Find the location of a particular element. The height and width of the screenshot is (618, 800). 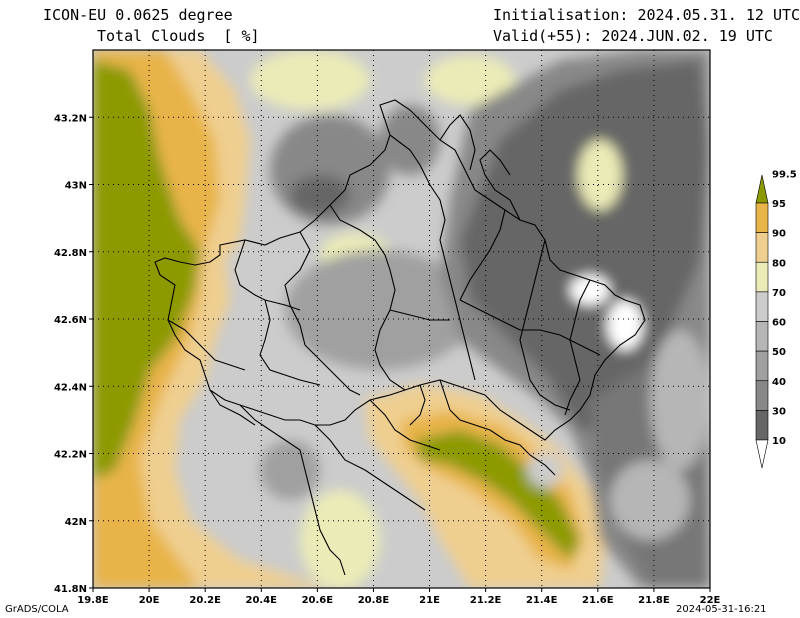

lon-tick-label: 21.2E is located at coordinates (486, 600).